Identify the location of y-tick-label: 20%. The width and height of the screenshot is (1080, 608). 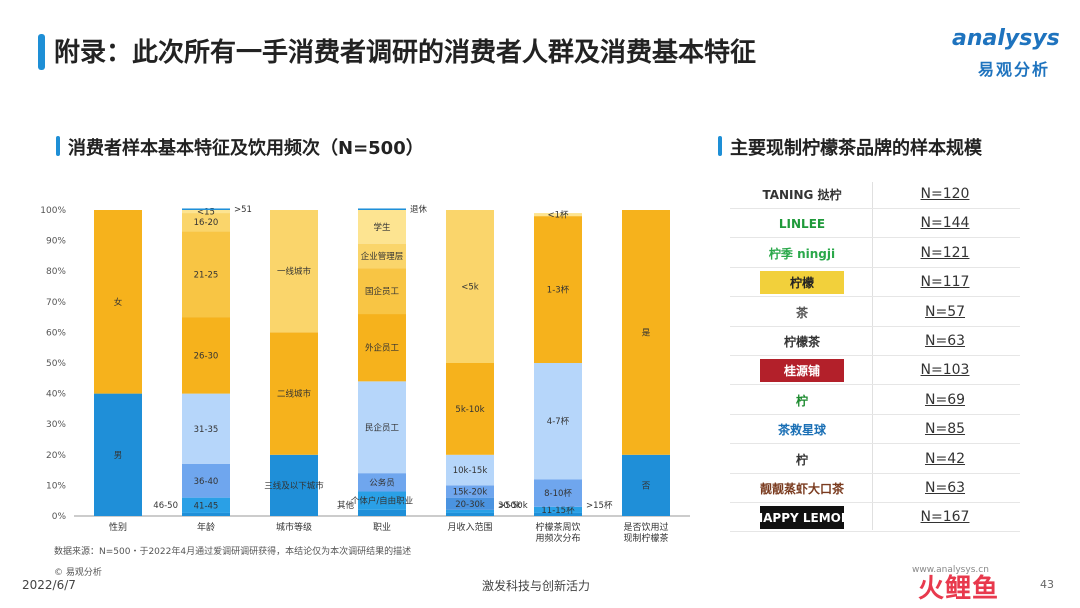
(56, 456).